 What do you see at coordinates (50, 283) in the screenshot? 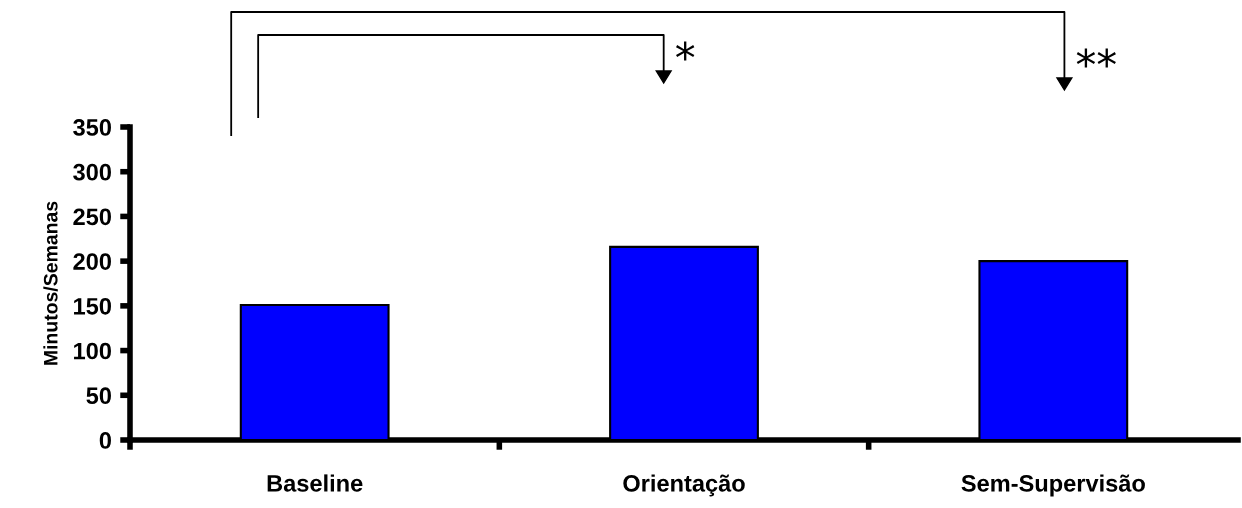
I see `y-axis-title: Minutos/Semanas` at bounding box center [50, 283].